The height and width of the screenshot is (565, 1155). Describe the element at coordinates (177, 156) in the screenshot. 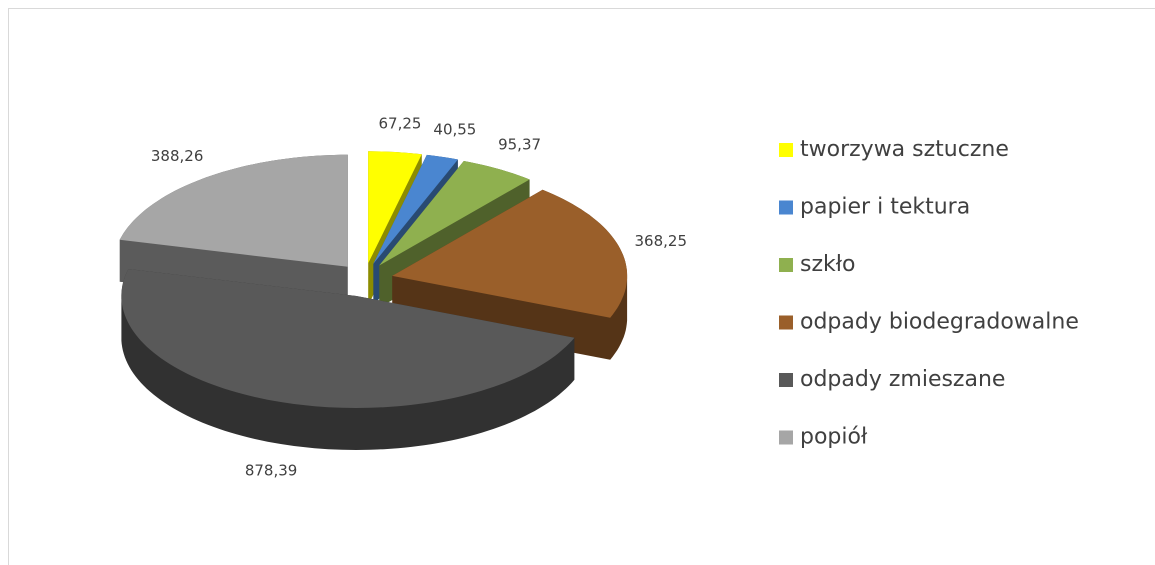

I see `data-label: 388,26` at that location.